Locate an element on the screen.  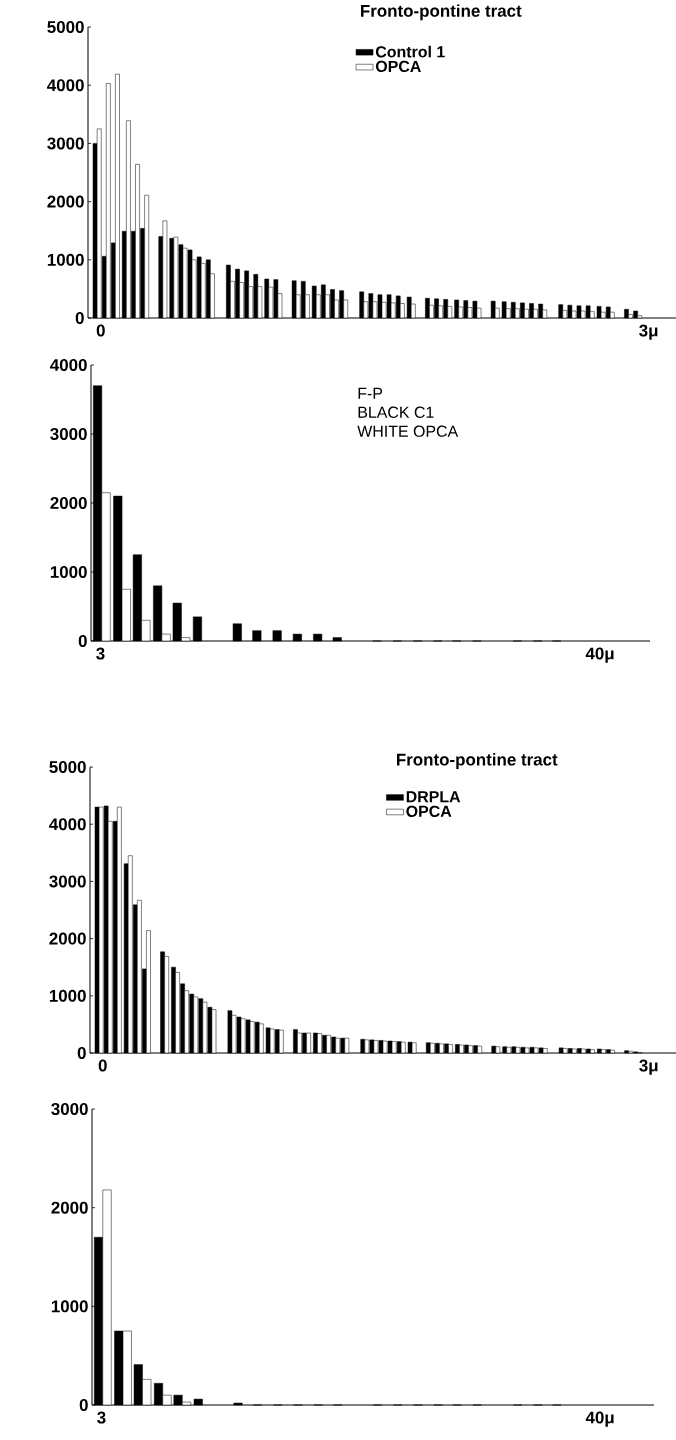
legend-label: DRPLA is located at coordinates (433, 797).